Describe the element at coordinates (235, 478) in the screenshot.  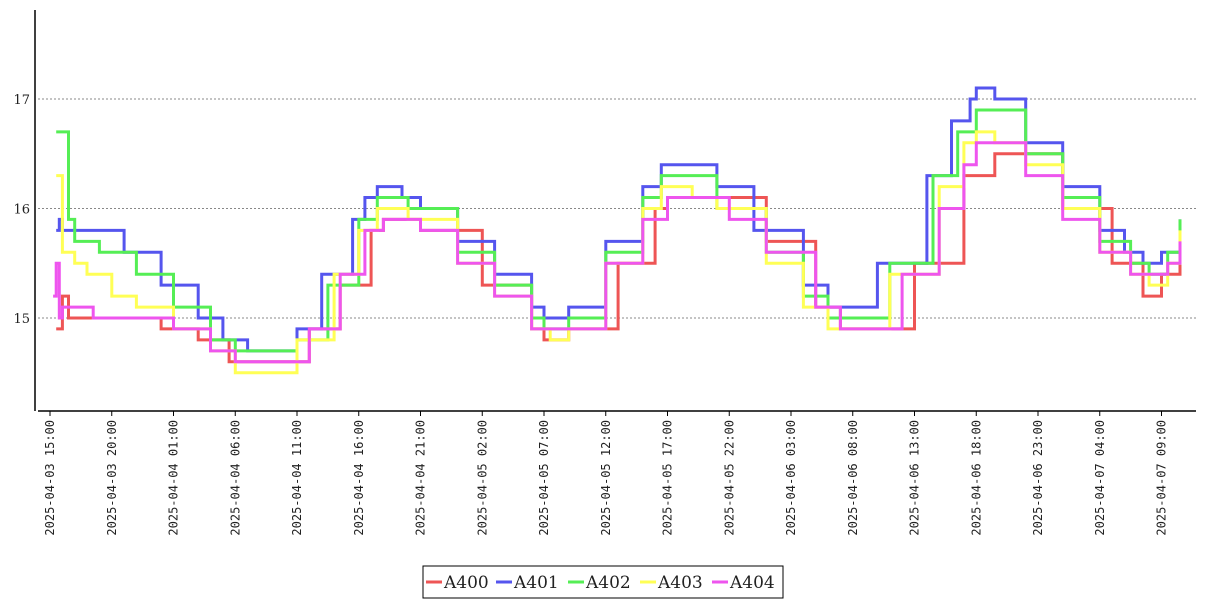
I see `x-tick-label: 2025-04-04 06:00` at that location.